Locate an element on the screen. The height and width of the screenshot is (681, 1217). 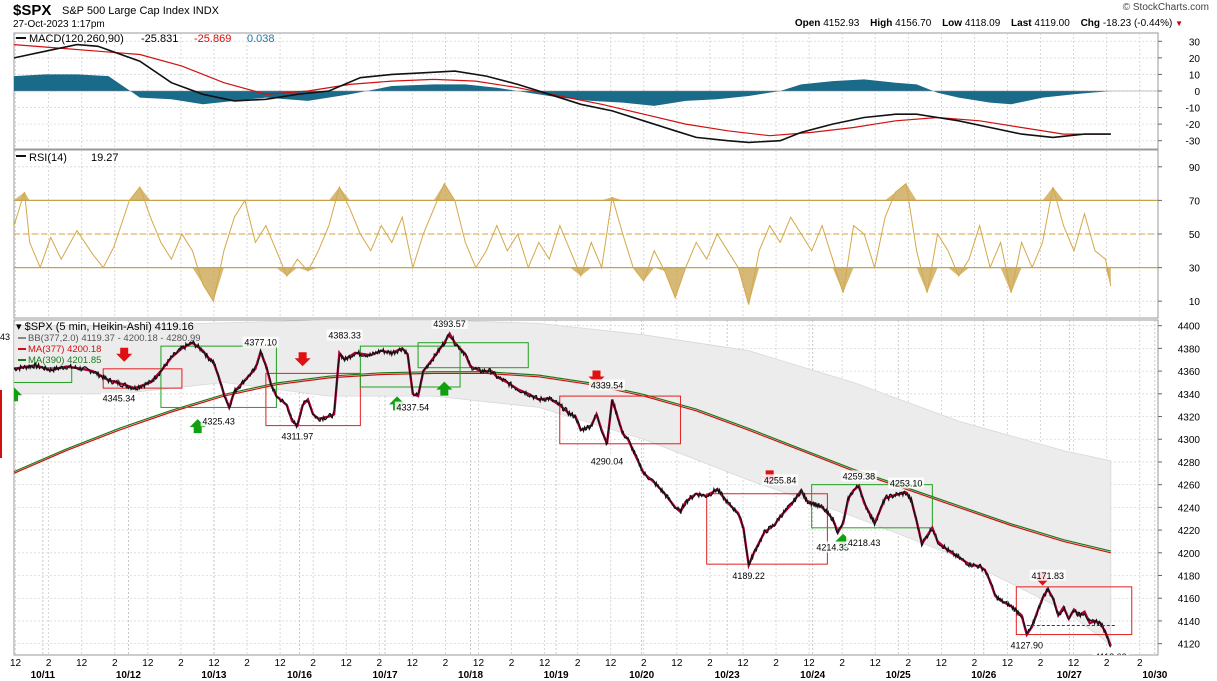
macd-plot is located at coordinates (586, 93).